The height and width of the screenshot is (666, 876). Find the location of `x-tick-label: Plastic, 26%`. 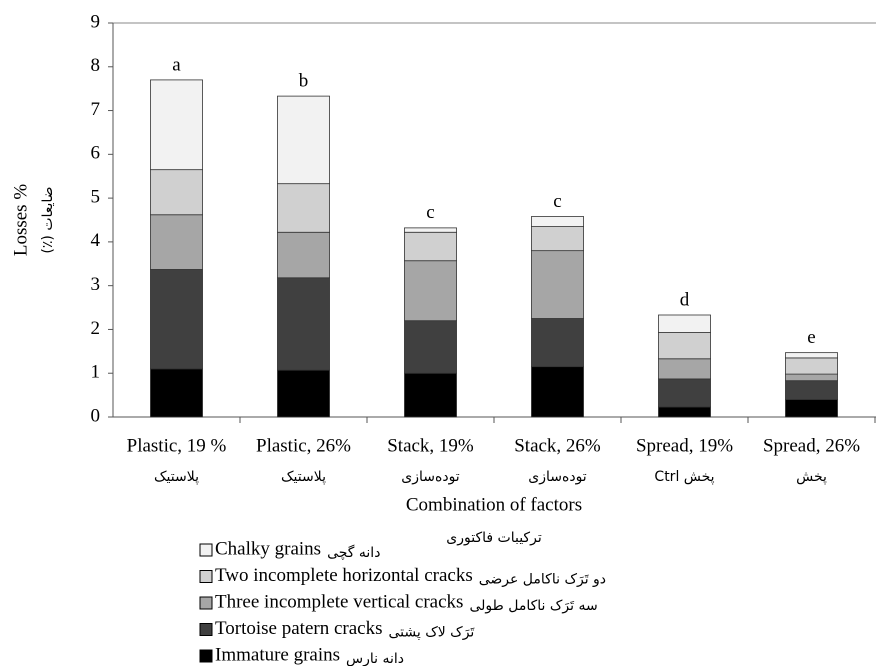

x-tick-label: Plastic, 26% is located at coordinates (303, 445).